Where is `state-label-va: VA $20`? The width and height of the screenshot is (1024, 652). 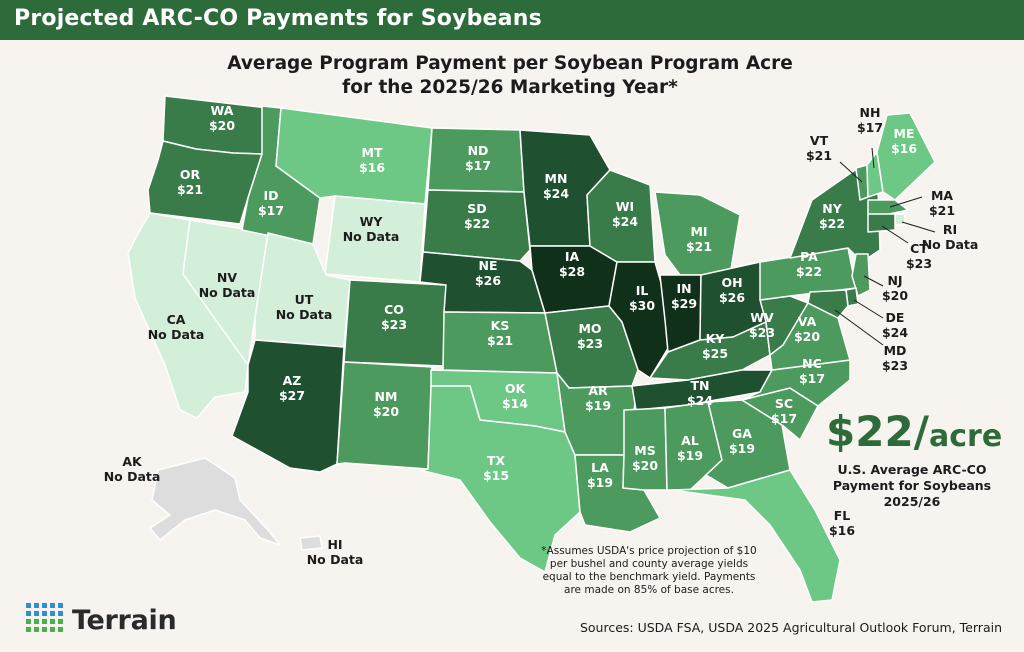
state-label-va: VA $20 is located at coordinates (807, 329).